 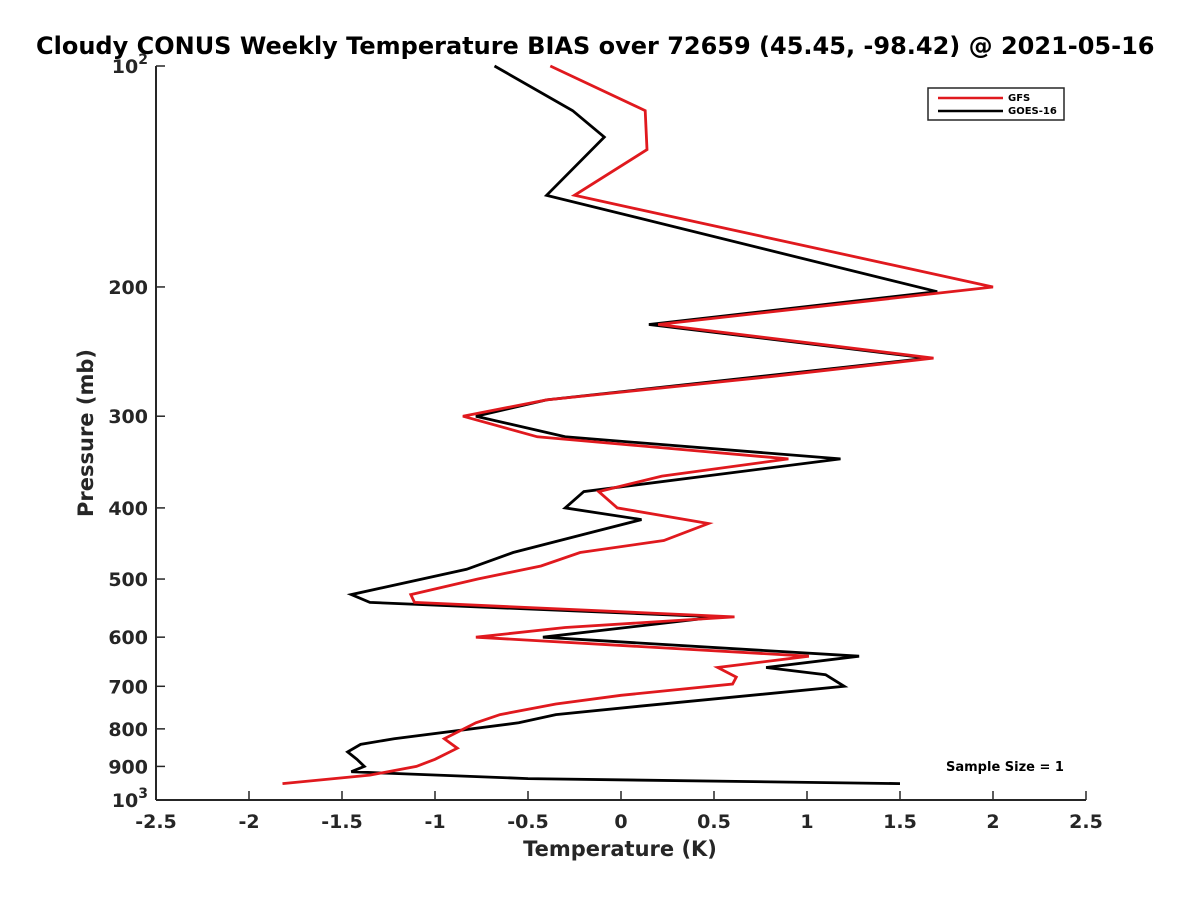 What do you see at coordinates (130, 799) in the screenshot?
I see `y-tick-label: 10³` at bounding box center [130, 799].